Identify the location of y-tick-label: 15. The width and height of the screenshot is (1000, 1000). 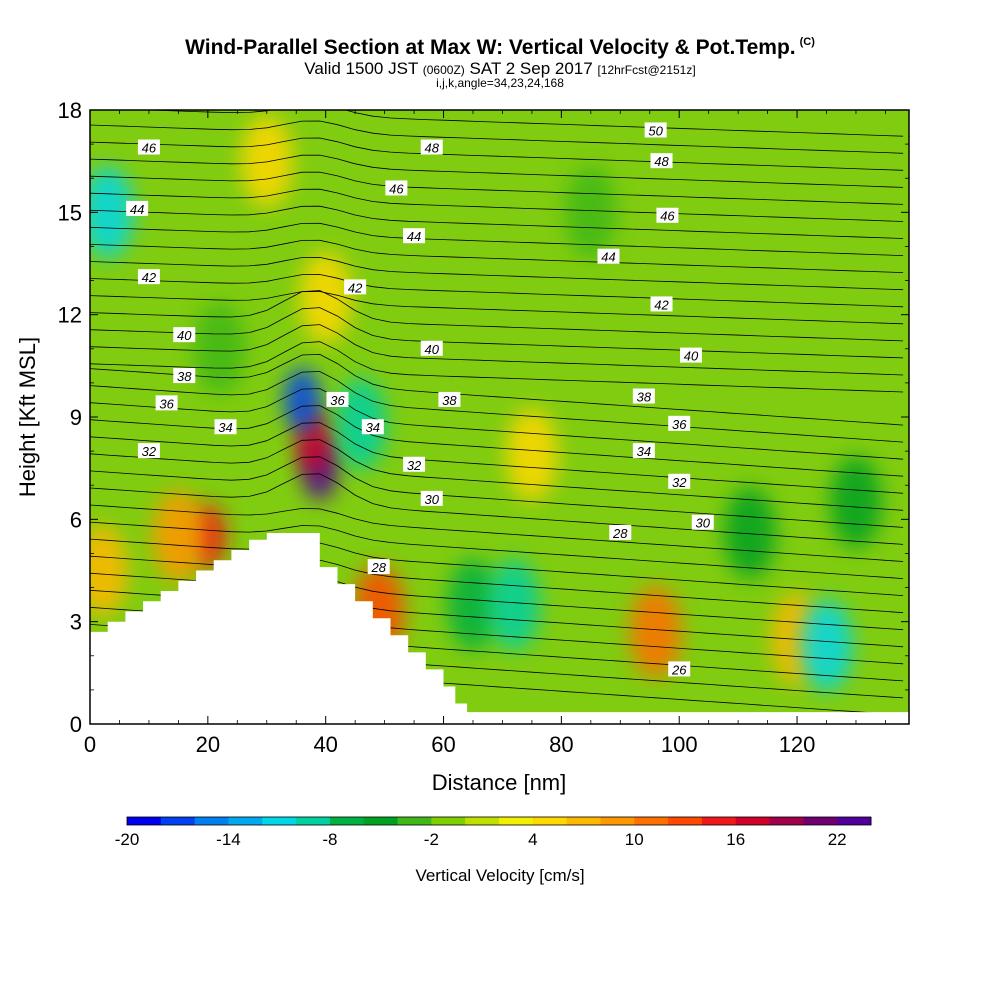
(70, 212).